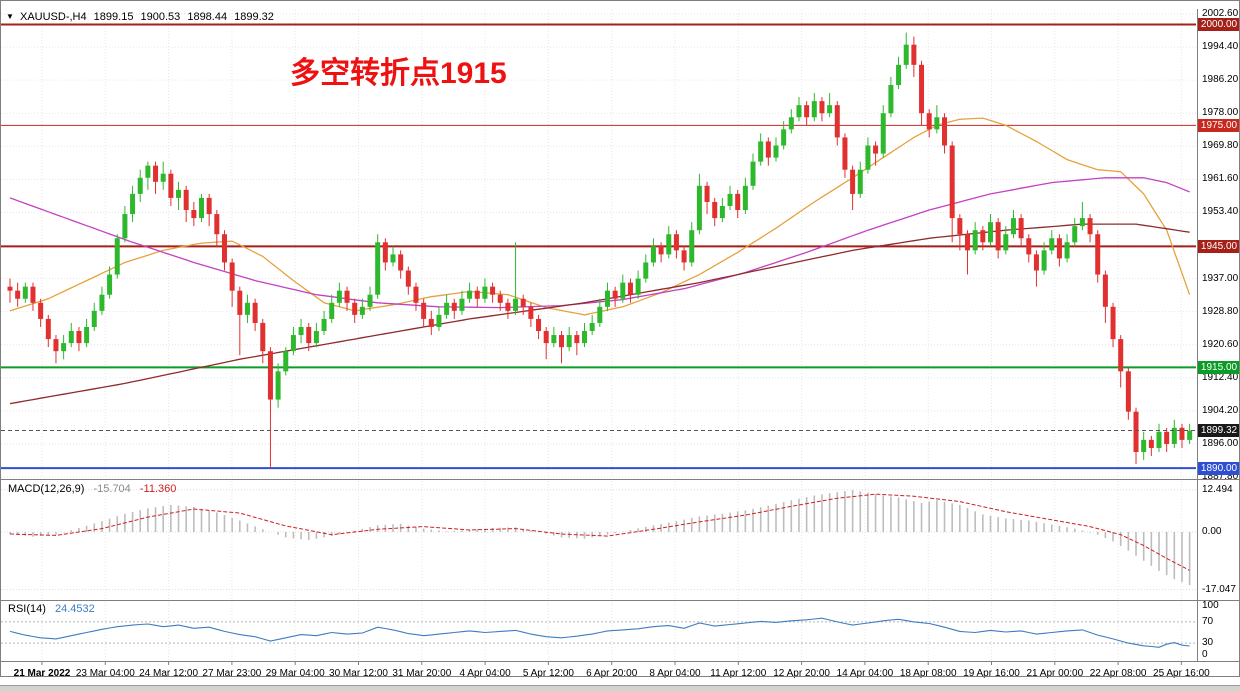 The height and width of the screenshot is (692, 1240). Describe the element at coordinates (675, 673) in the screenshot. I see `time-axis-label: 8 Apr 04:00` at that location.